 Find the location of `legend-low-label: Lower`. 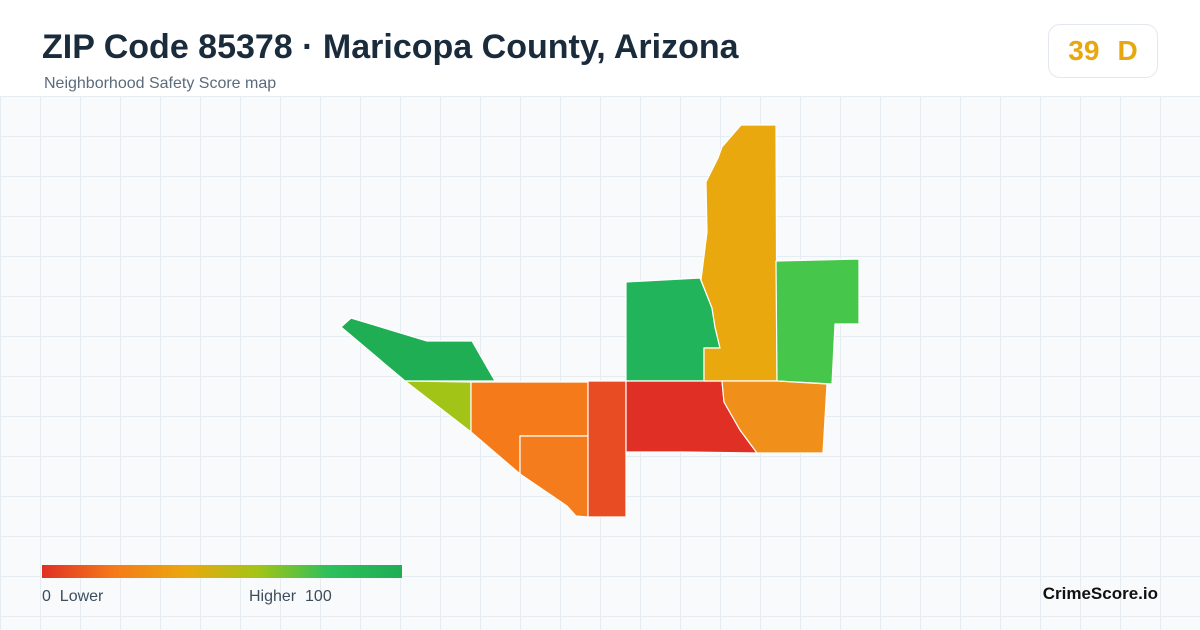

legend-low-label: Lower is located at coordinates (81, 596).